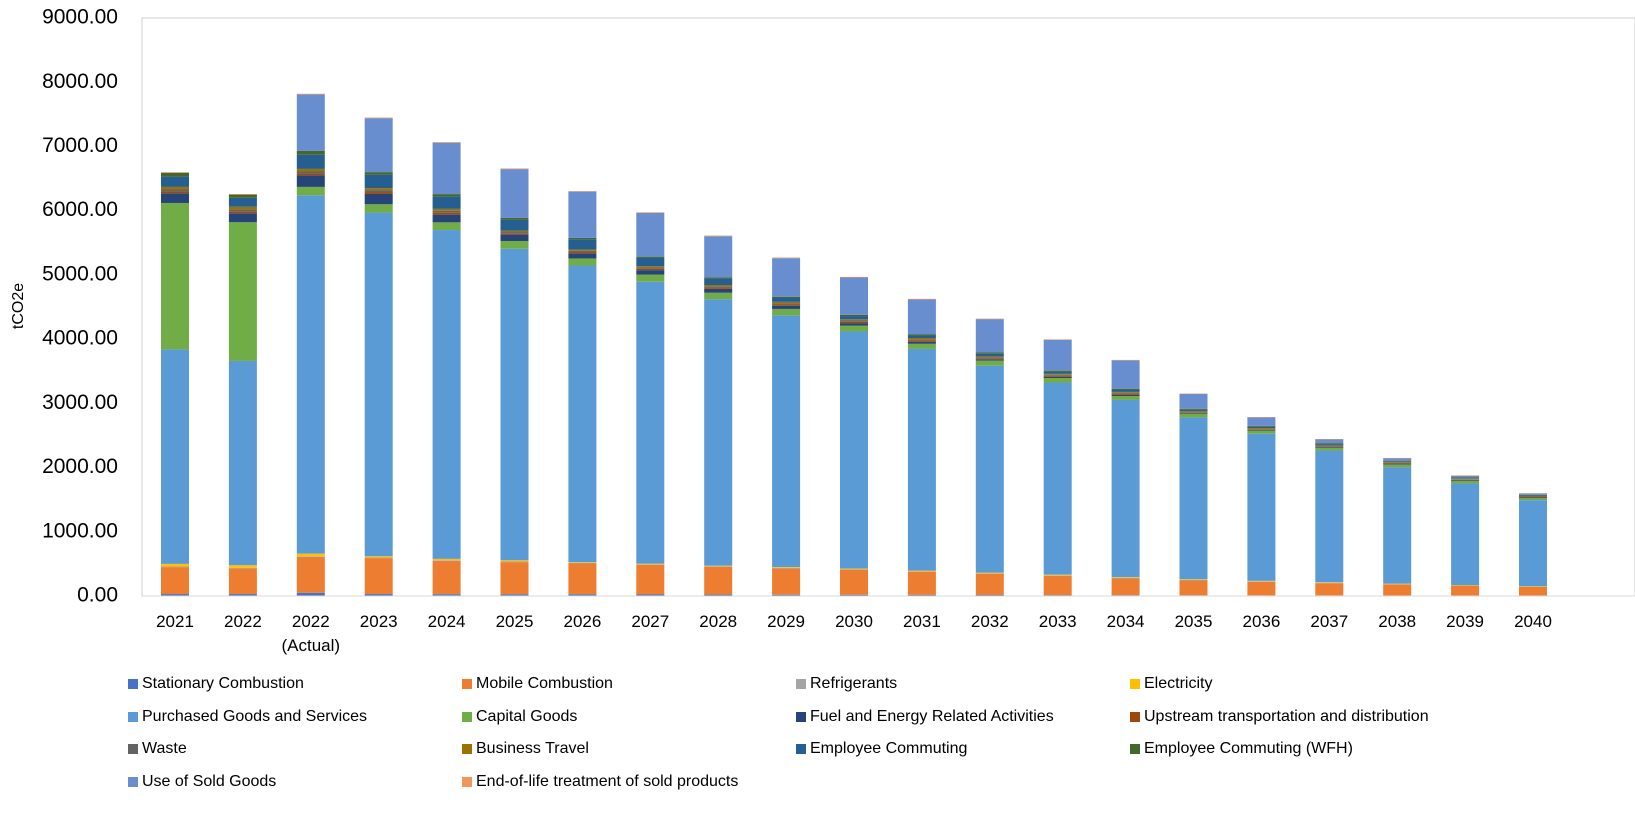 This screenshot has height=832, width=1635. I want to click on x-tick-label: 2027, so click(650, 621).